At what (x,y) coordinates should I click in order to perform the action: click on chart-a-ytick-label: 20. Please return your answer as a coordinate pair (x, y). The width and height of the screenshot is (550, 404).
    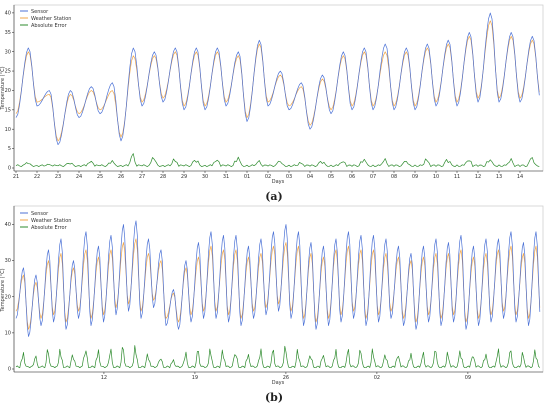
    Looking at the image, I should click on (8, 91).